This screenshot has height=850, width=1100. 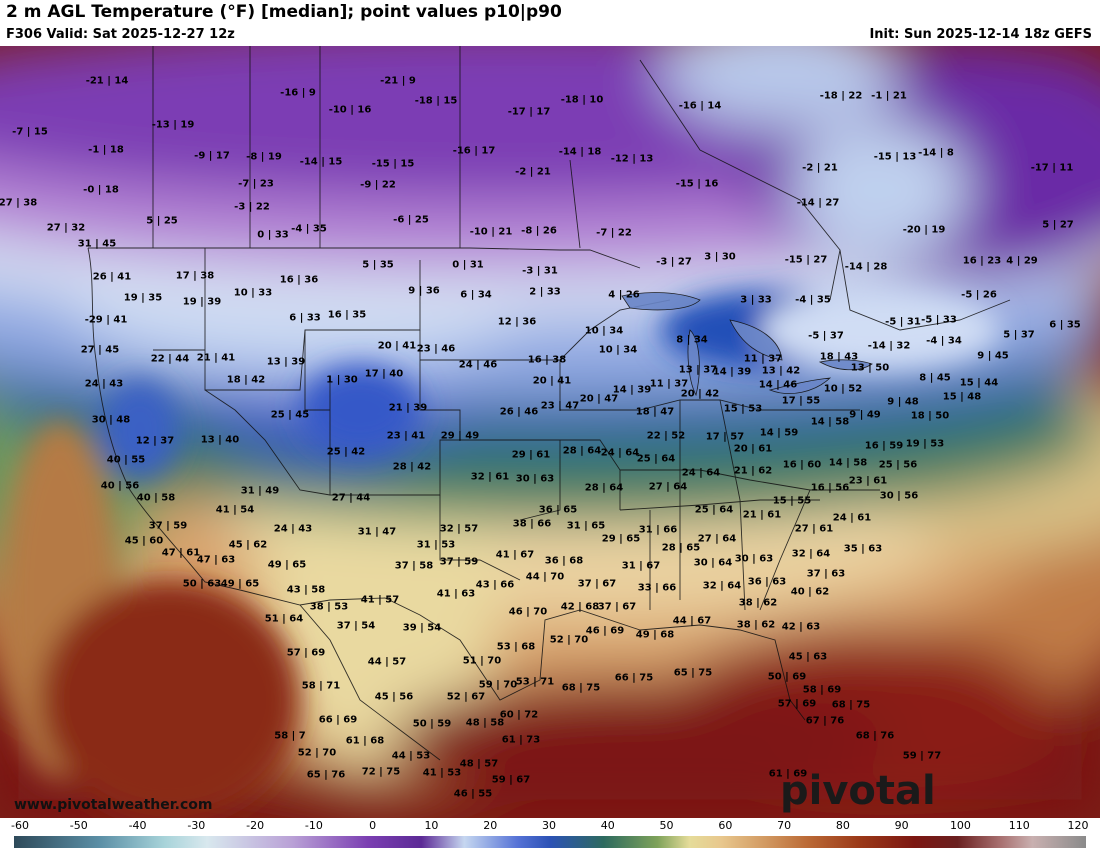 I want to click on point-value: 31 | 45, so click(x=97, y=244).